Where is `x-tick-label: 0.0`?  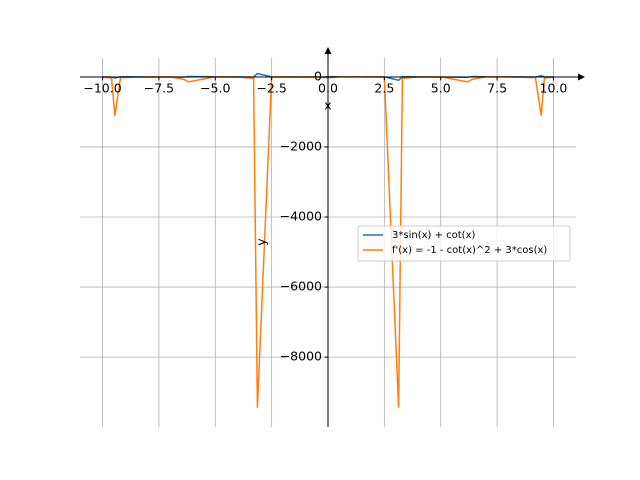 x-tick-label: 0.0 is located at coordinates (328, 87).